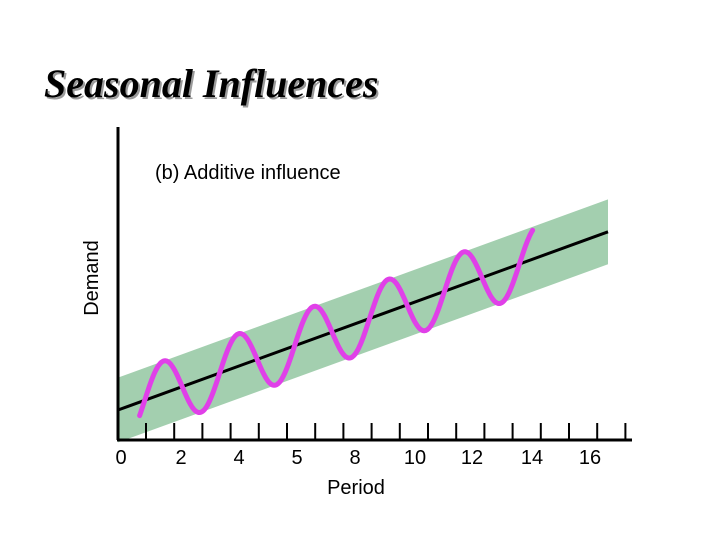 This screenshot has width=720, height=540. What do you see at coordinates (248, 173) in the screenshot?
I see `chart-subtitle: (b) Additive influence` at bounding box center [248, 173].